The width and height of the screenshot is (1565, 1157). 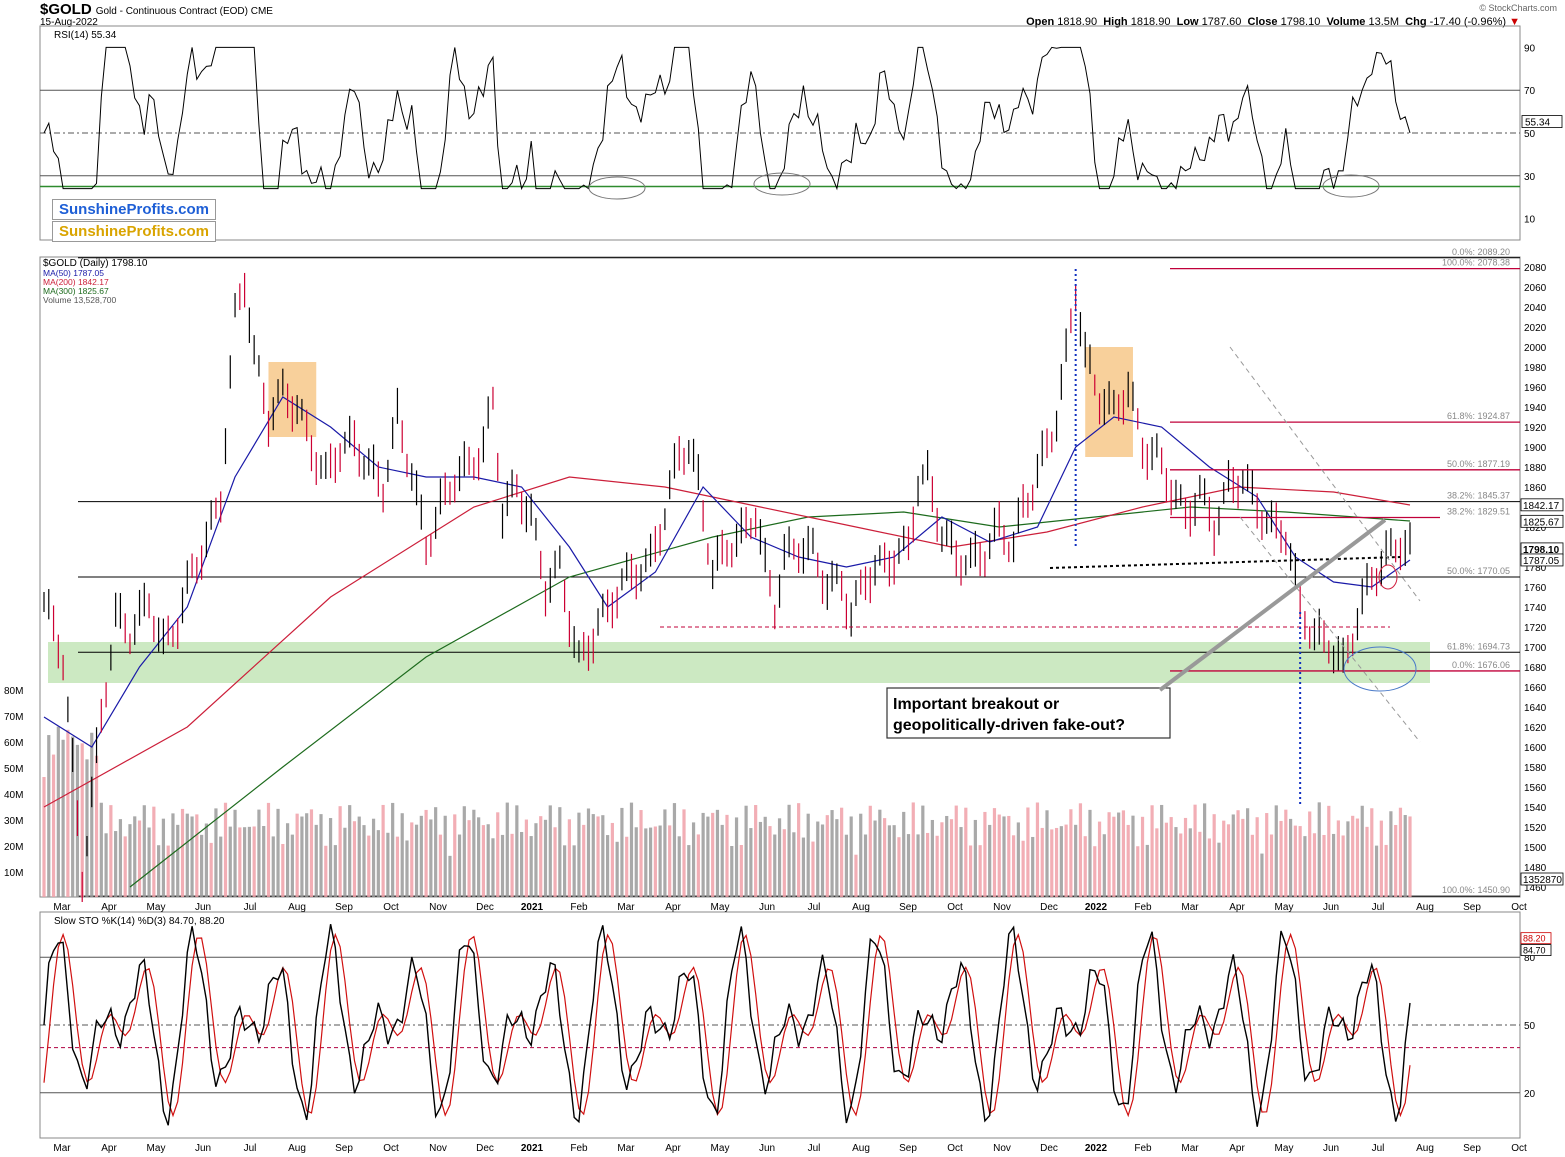 What do you see at coordinates (1476, 263) in the screenshot?
I see `fib-label-1: 100.0%: 2078.38` at bounding box center [1476, 263].